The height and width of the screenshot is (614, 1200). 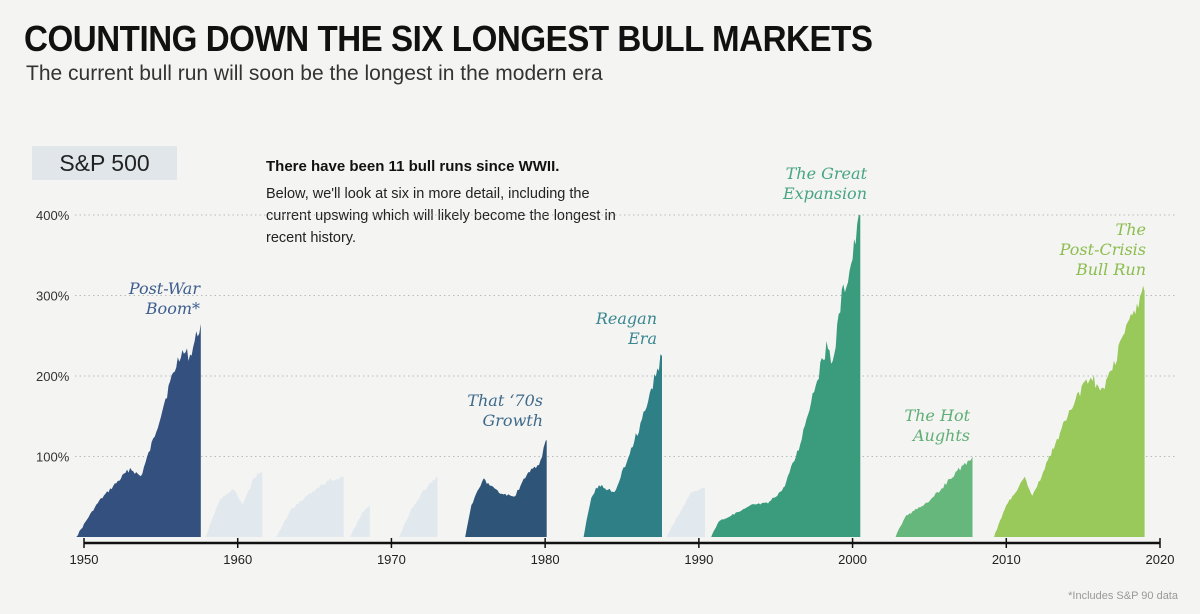 I want to click on y-tick-label: 100%, so click(x=53, y=457).